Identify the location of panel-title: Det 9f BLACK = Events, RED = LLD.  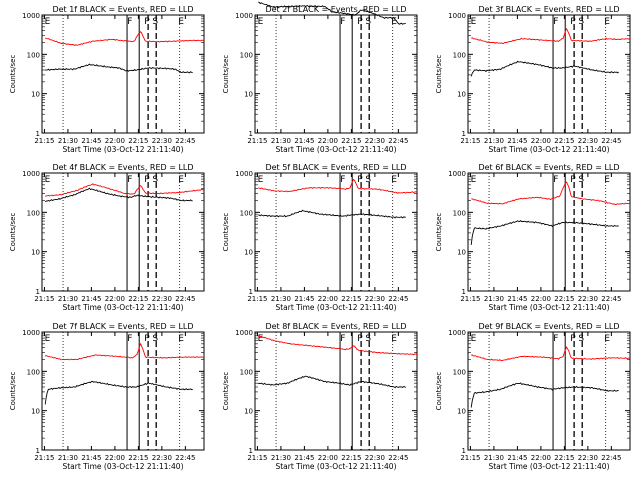
(548, 326).